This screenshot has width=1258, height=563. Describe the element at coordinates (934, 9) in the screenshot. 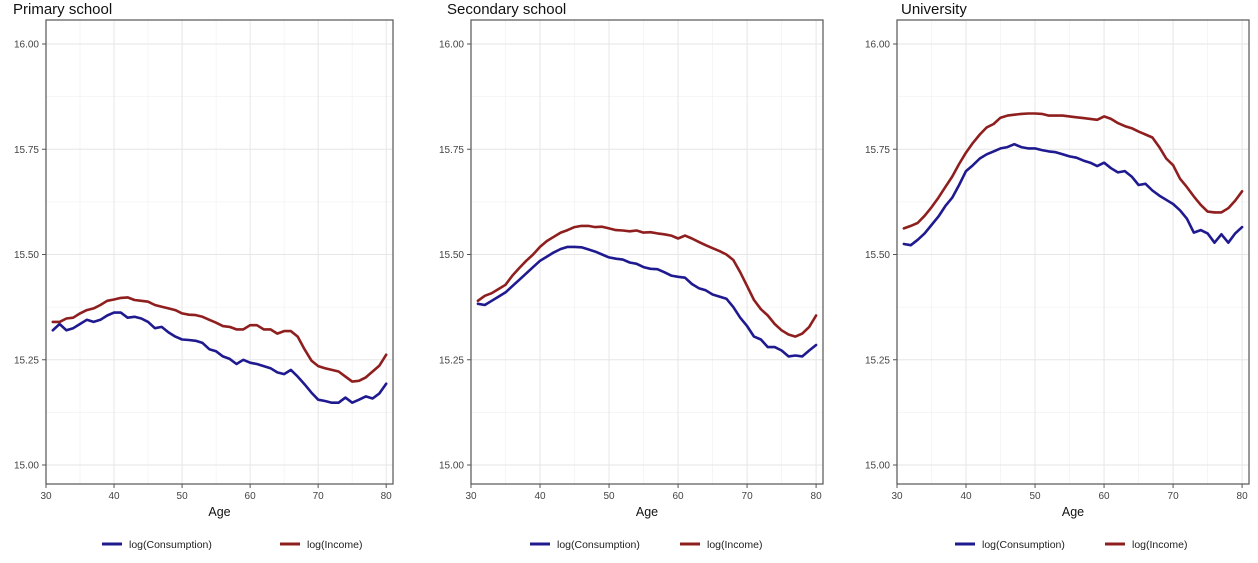

I see `panel-title: University` at that location.